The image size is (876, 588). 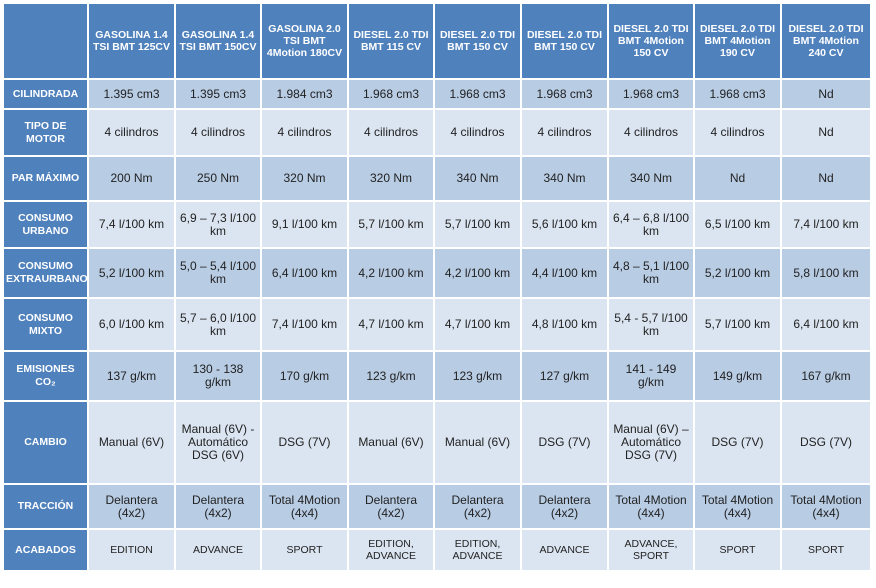 I want to click on column-header: DIESEL 2.0 TDI BMT 4Motion 190 CV, so click(x=737, y=41).